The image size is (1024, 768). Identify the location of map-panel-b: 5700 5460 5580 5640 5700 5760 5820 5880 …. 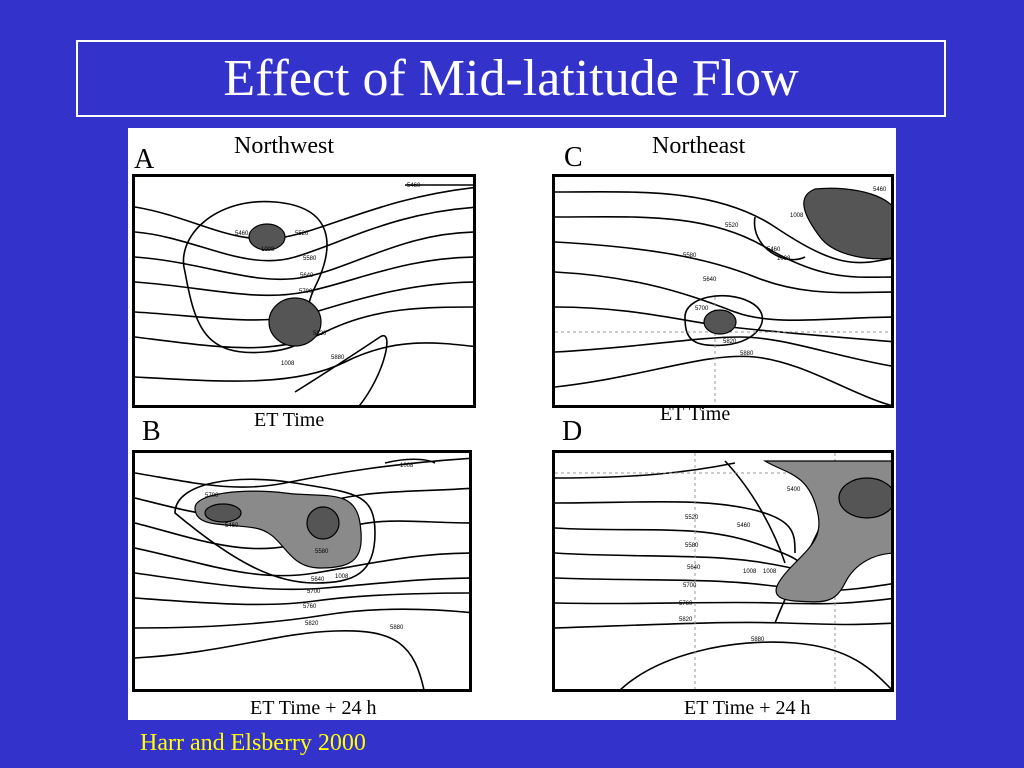
(302, 571).